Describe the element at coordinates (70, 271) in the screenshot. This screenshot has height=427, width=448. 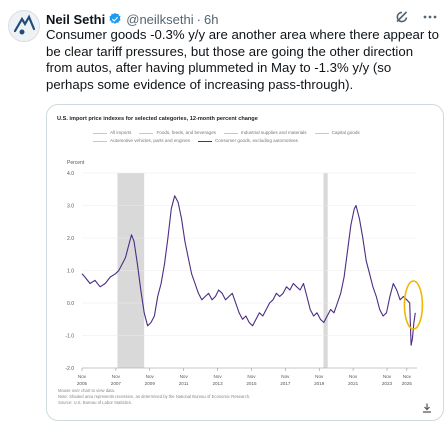
I see `y-tick-label: 1.0` at that location.